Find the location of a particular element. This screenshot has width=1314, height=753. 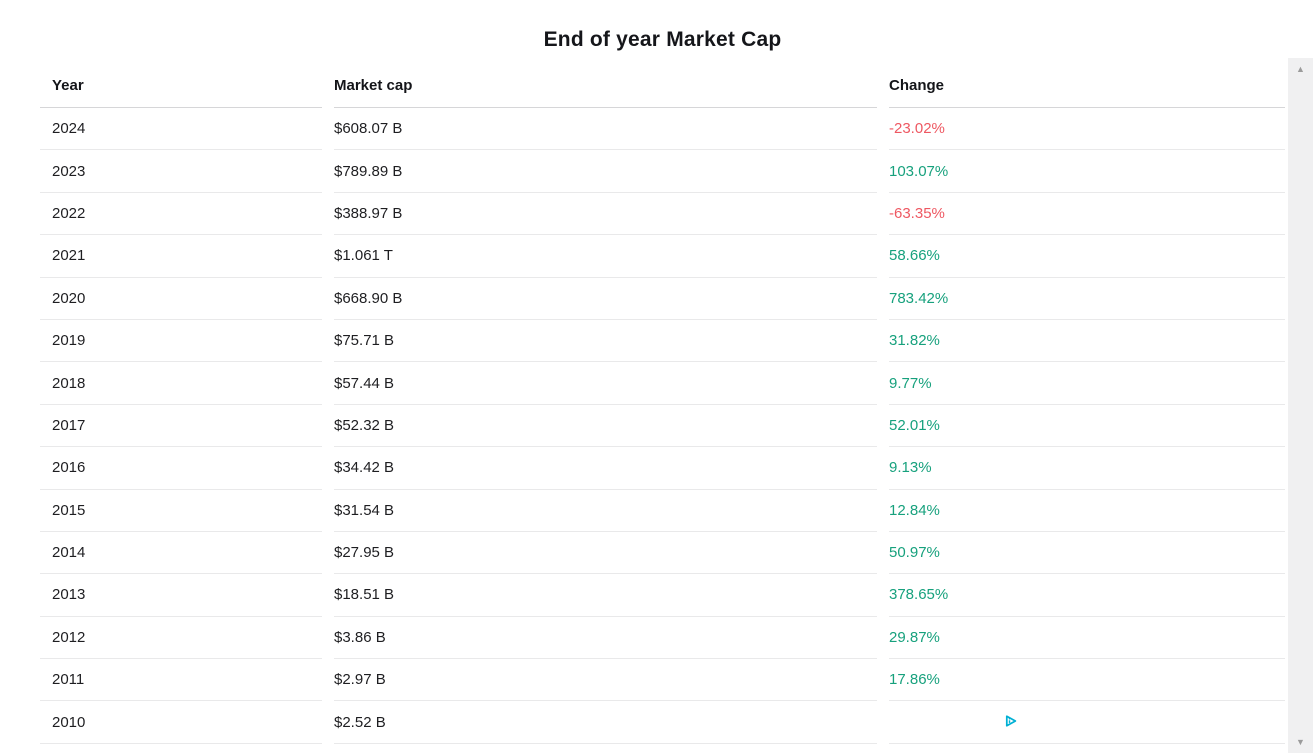

cell-change: 12.84% is located at coordinates (1087, 511).